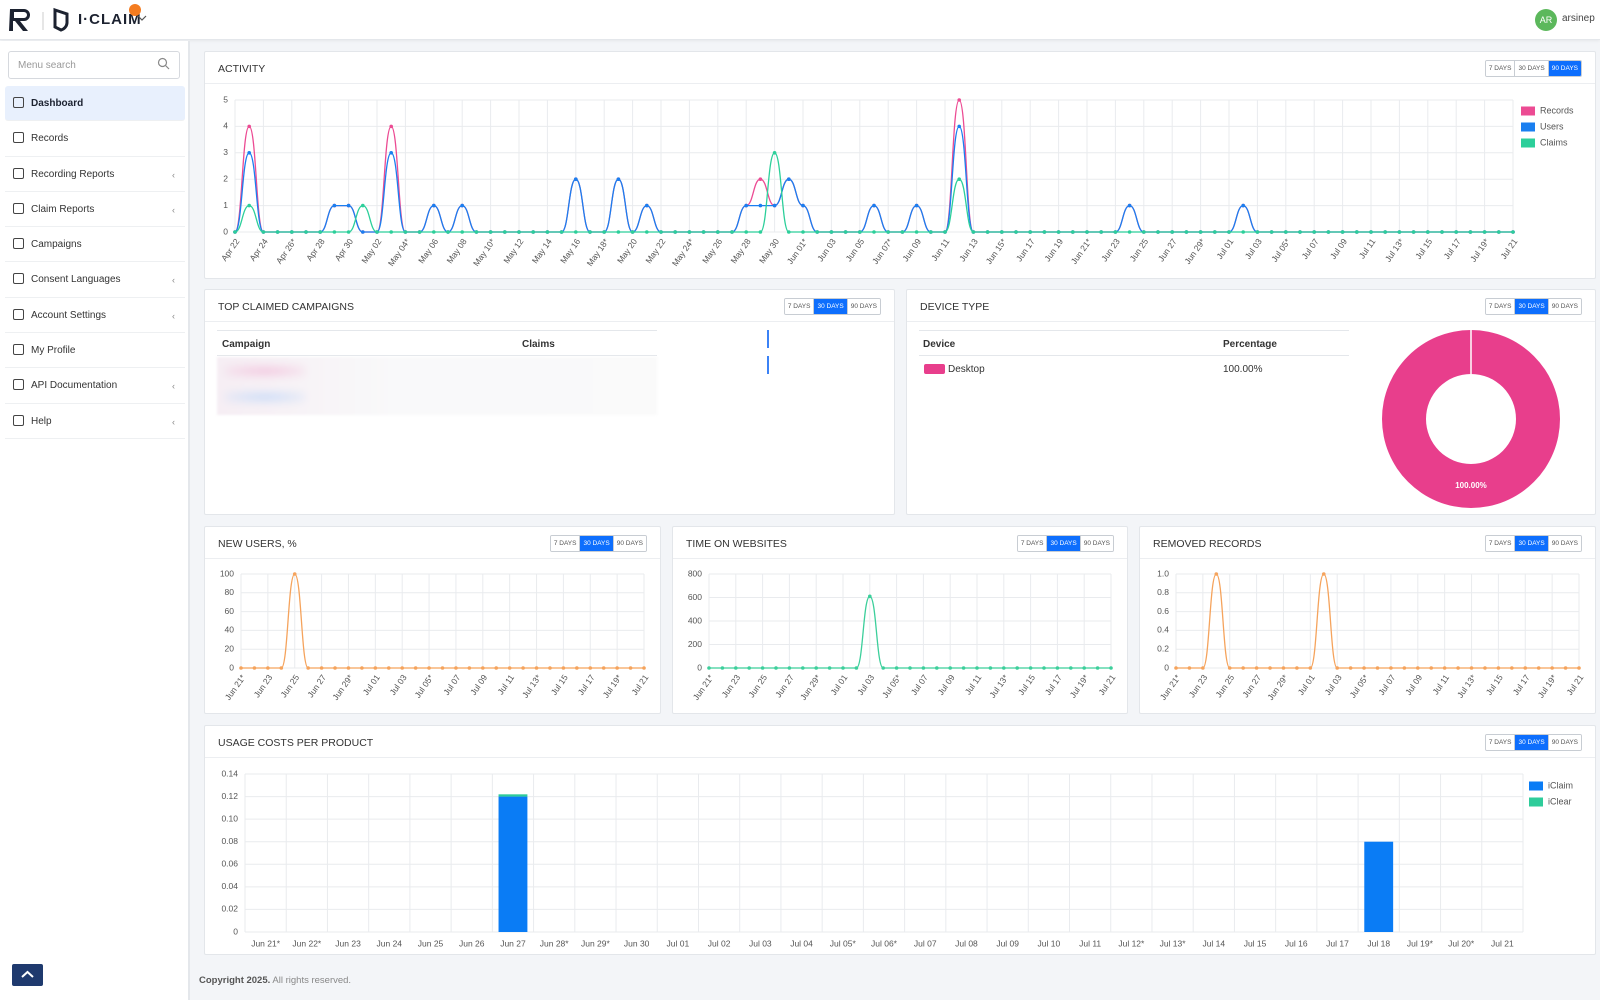 The height and width of the screenshot is (1000, 1600). I want to click on menu-item: Records, so click(95, 139).